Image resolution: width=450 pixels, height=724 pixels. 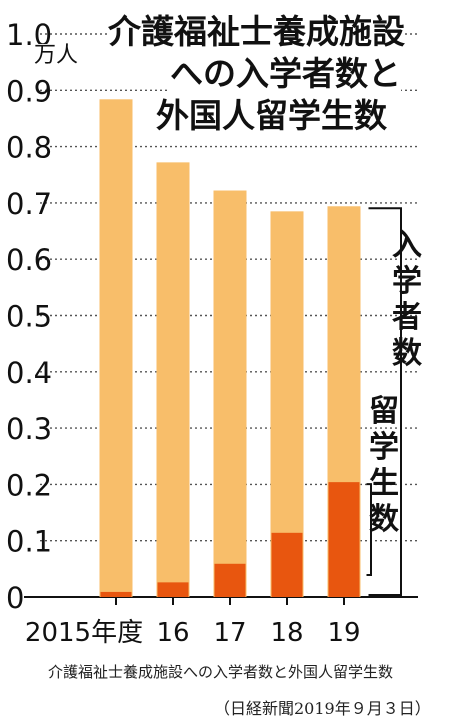 I want to click on y-tick-label: 0.8, so click(x=29, y=148).